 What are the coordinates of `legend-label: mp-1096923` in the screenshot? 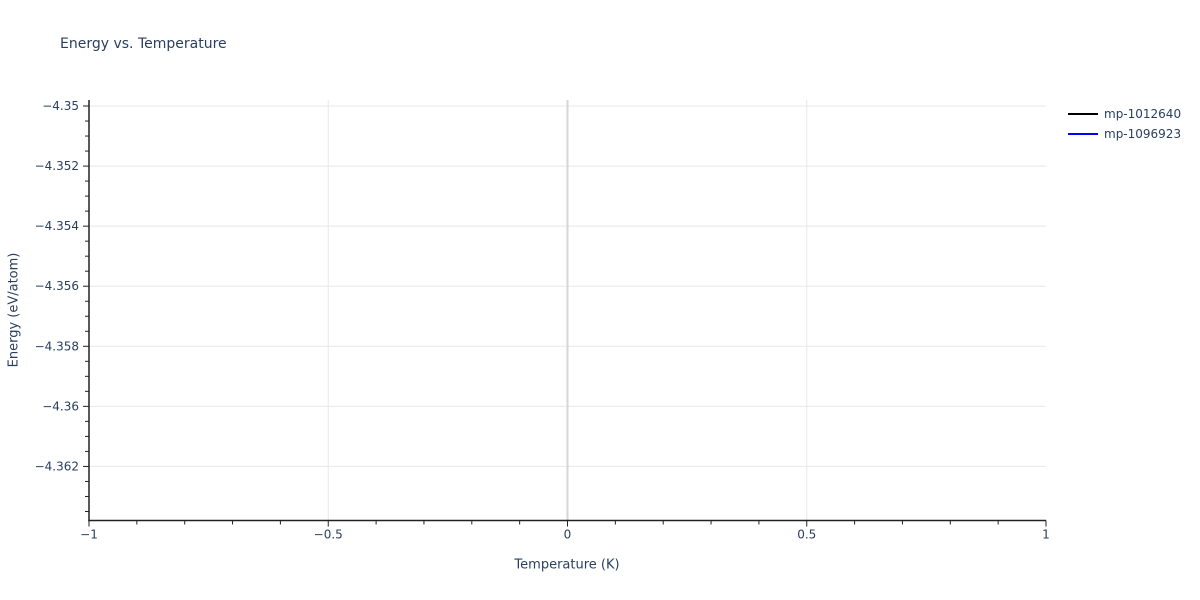 It's located at (1143, 134).